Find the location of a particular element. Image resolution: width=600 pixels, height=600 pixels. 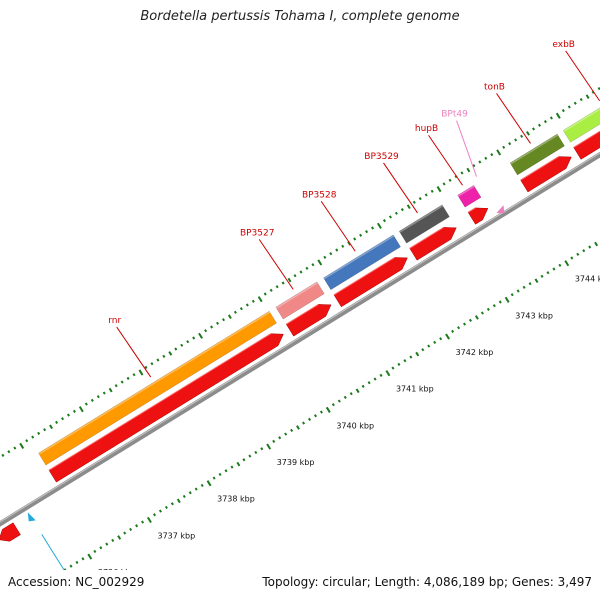

gene-label: BP3528 is located at coordinates (319, 195).